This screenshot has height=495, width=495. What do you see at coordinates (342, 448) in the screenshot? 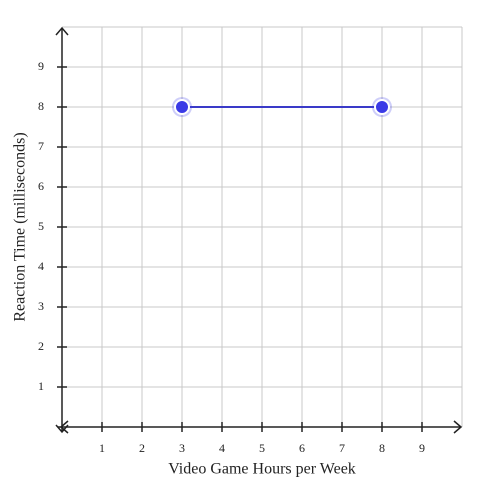
I see `x-tick-label: 7` at bounding box center [342, 448].